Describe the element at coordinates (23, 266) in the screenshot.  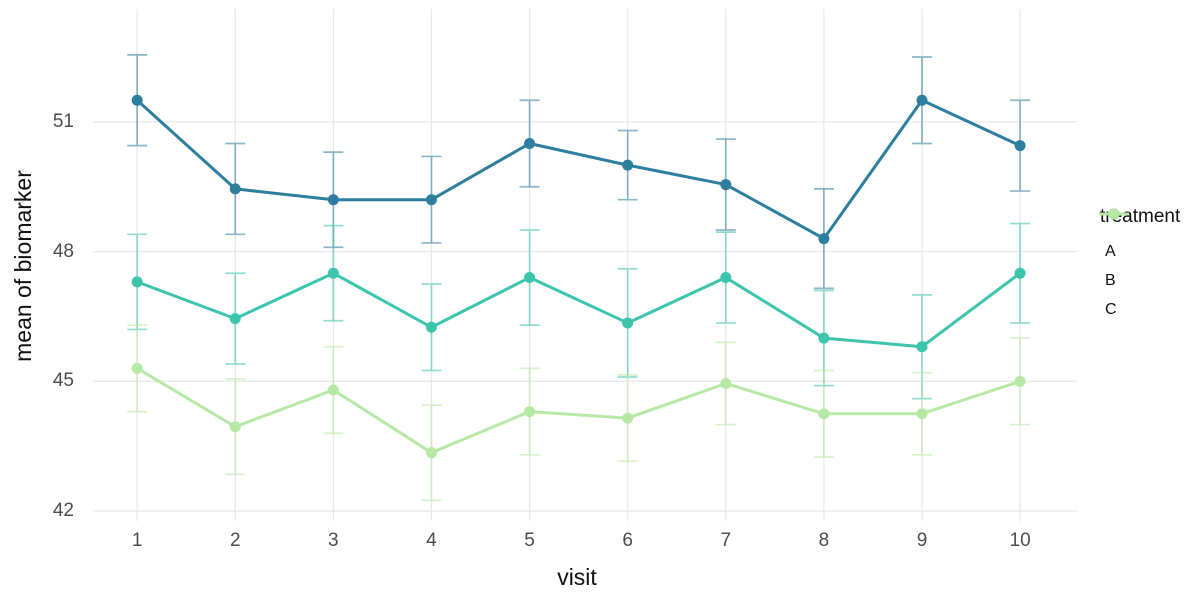
I see `y-axis-title: mean of biomarker` at that location.